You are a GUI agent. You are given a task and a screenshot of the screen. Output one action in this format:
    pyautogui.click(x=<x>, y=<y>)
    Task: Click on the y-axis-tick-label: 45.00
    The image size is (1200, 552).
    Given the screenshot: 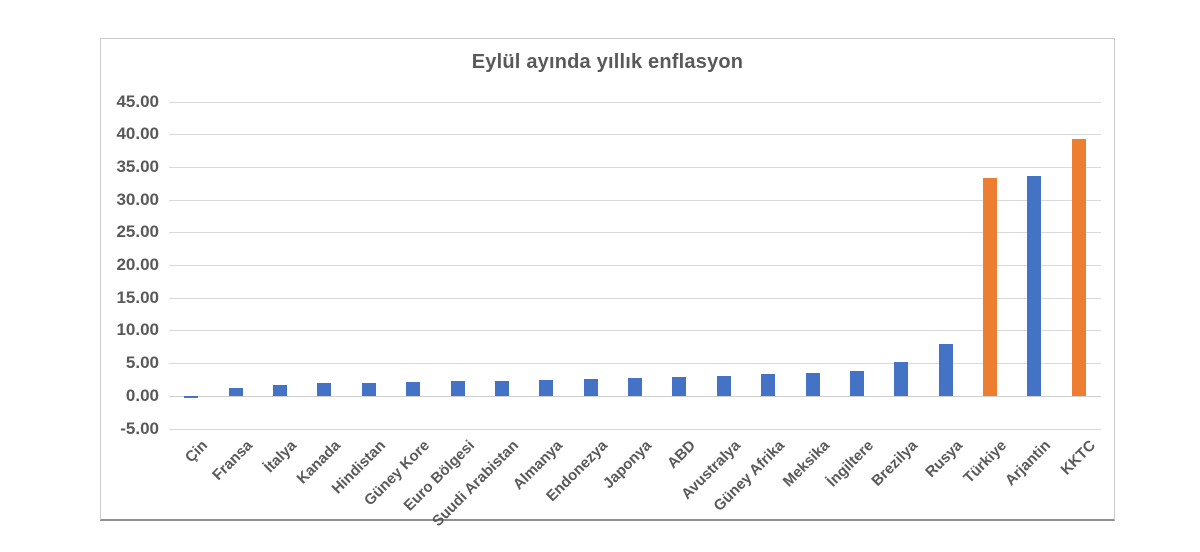 What is the action you would take?
    pyautogui.click(x=137, y=101)
    